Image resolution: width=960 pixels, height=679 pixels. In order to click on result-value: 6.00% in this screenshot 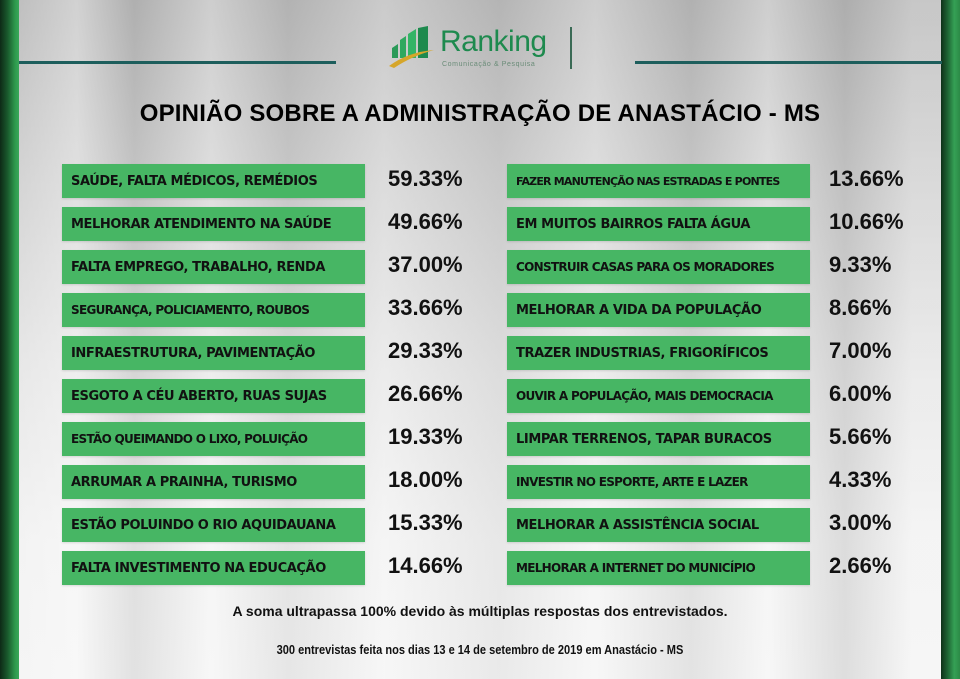, I will do `click(860, 393)`.